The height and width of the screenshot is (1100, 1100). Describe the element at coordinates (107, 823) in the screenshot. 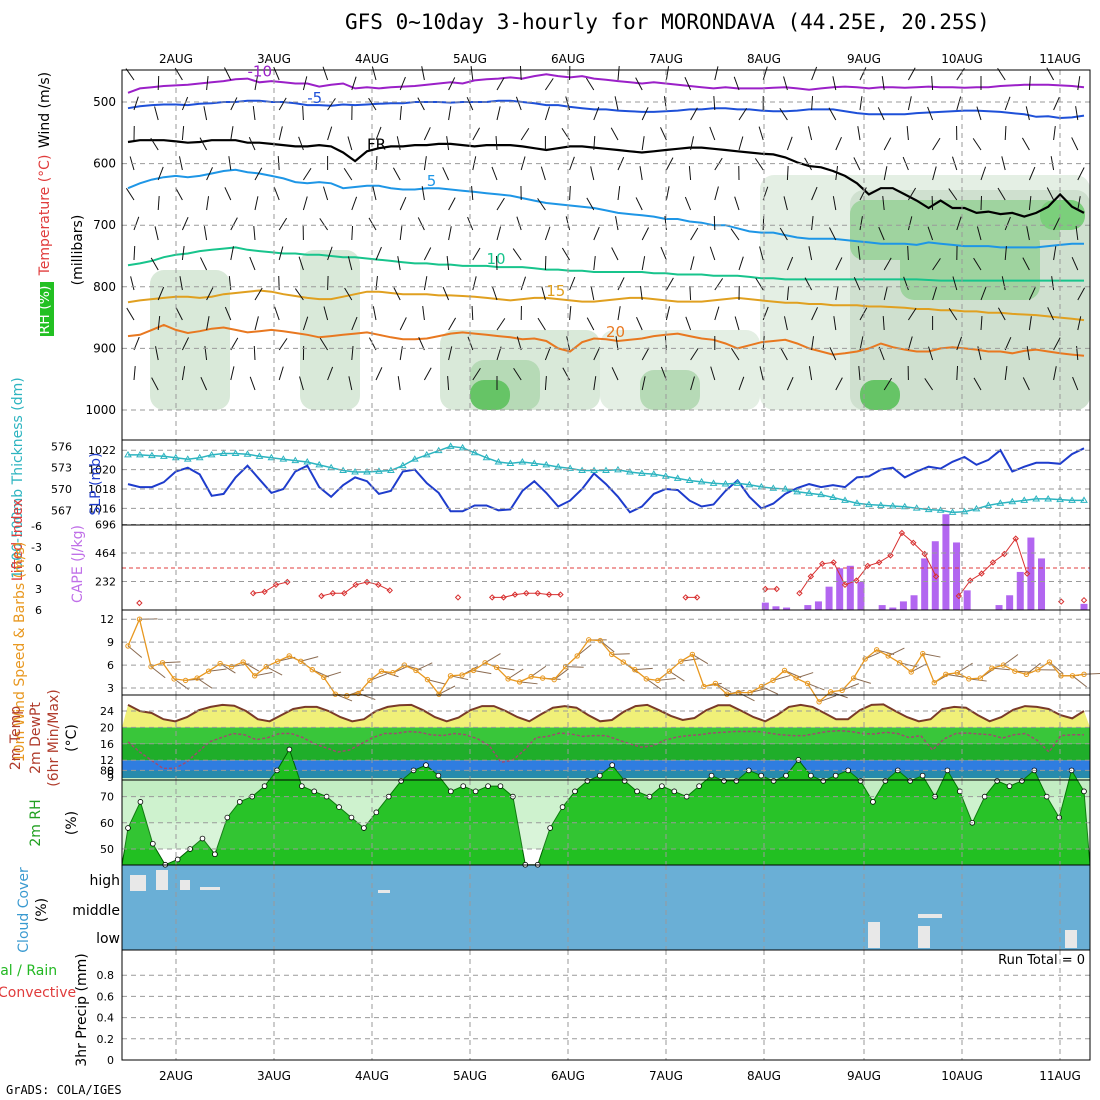

I see `rh-tick-label: 60` at that location.